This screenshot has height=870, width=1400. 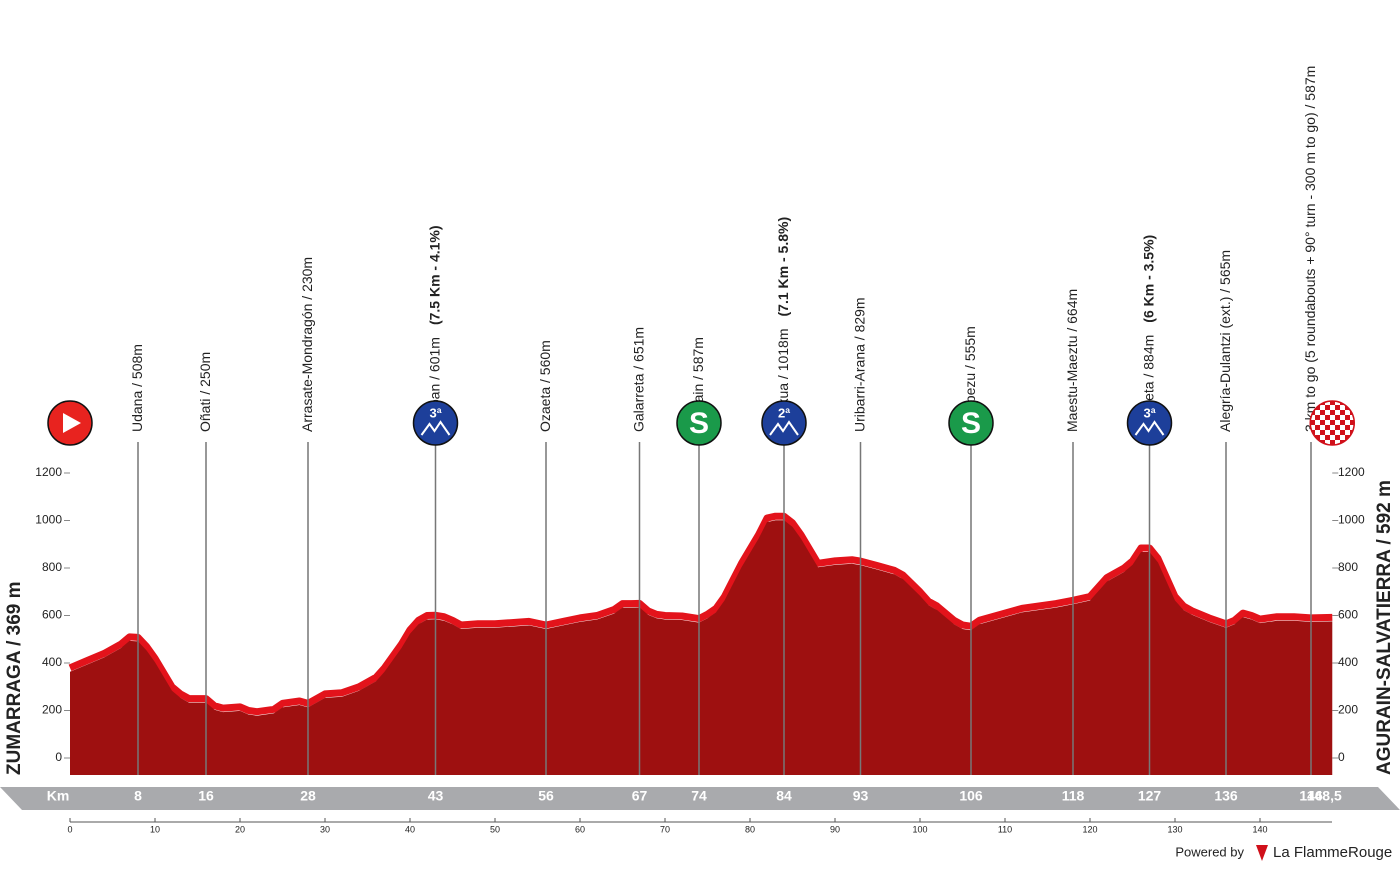 I want to click on waypoint-km: 84, so click(x=784, y=796).